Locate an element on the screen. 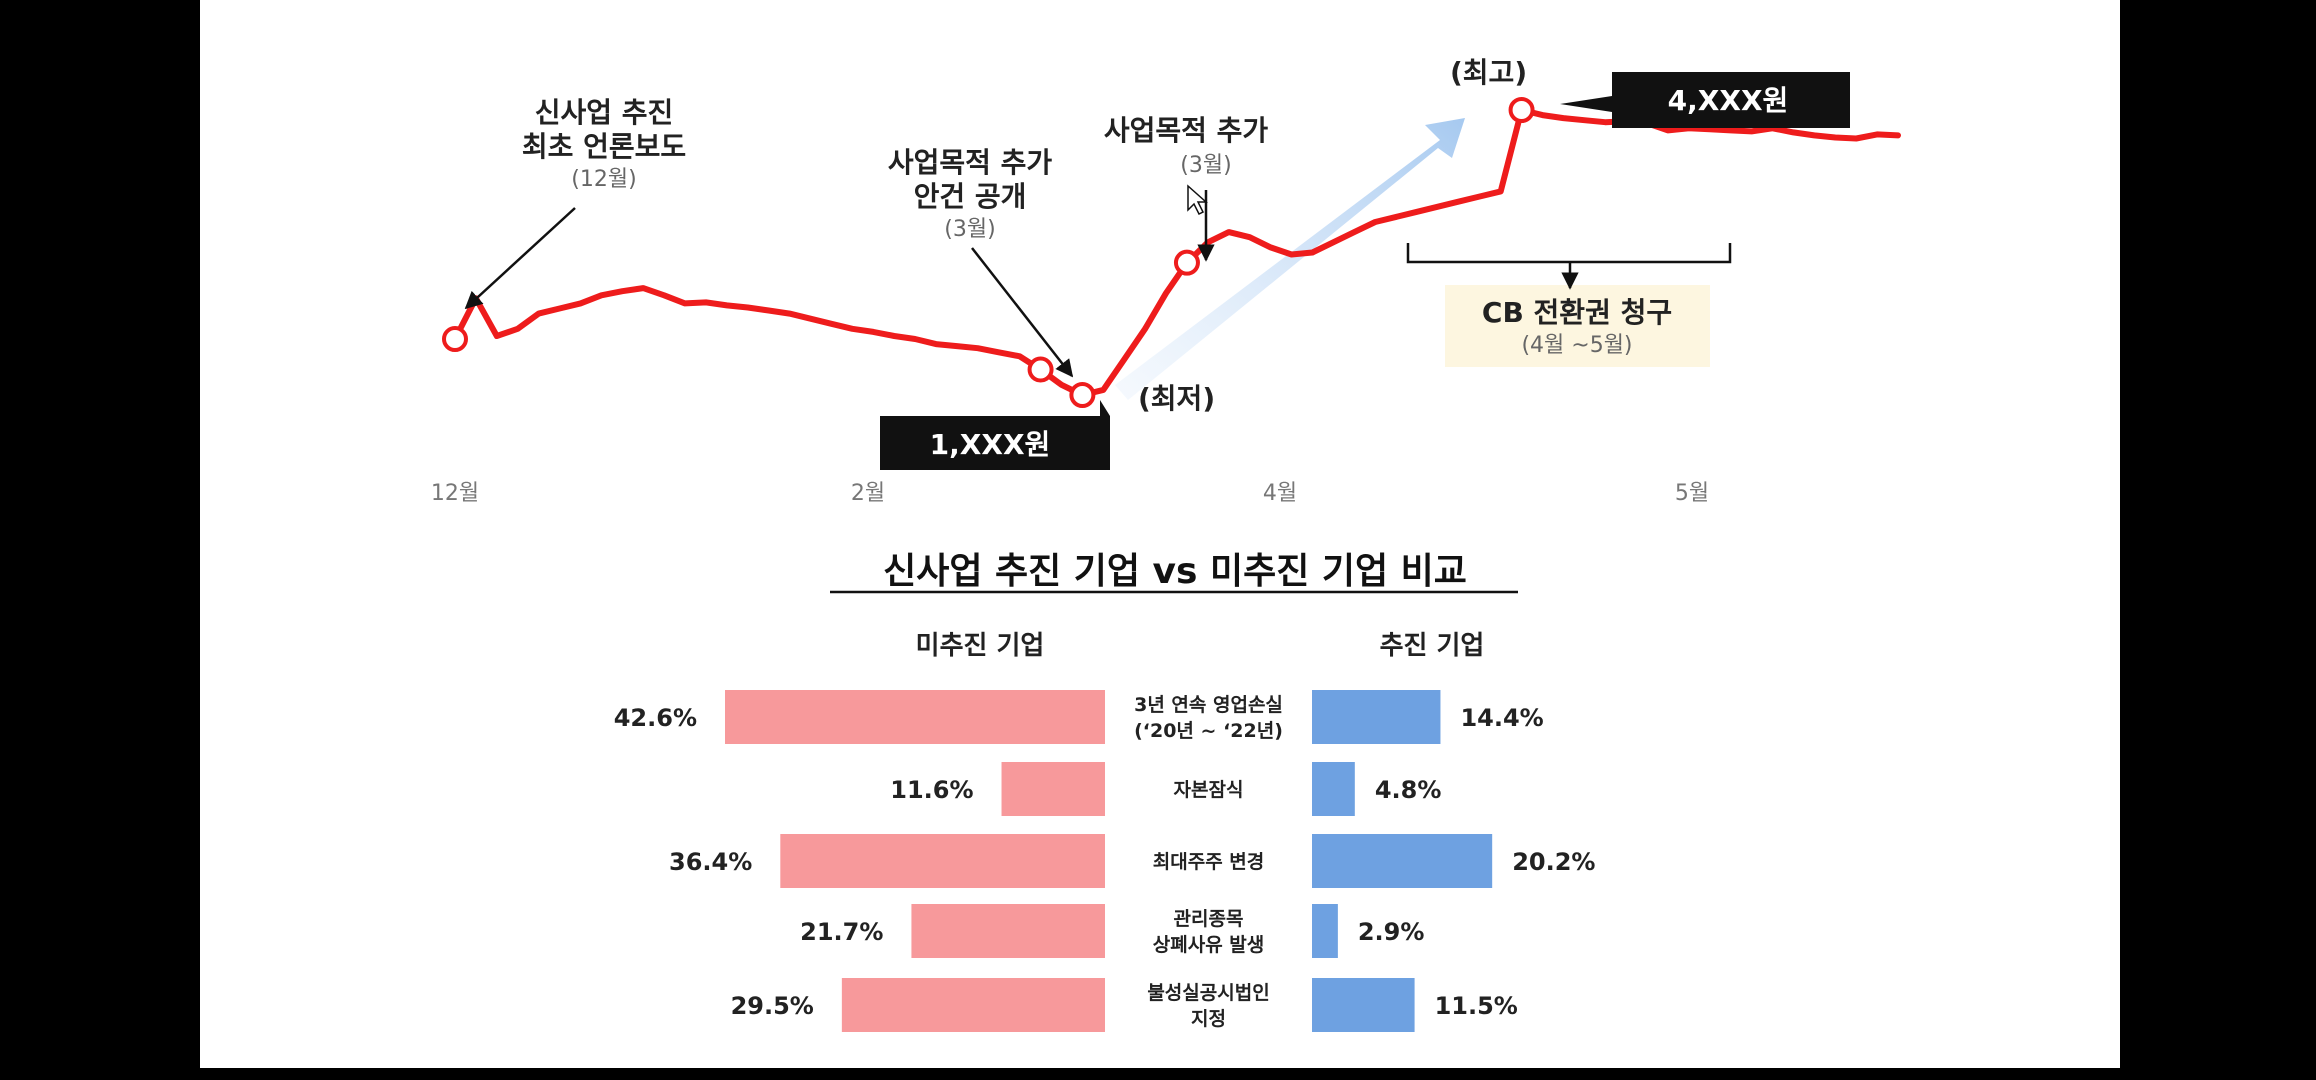 The height and width of the screenshot is (1080, 2316). left-series-header: 미추진 기업 is located at coordinates (980, 646).